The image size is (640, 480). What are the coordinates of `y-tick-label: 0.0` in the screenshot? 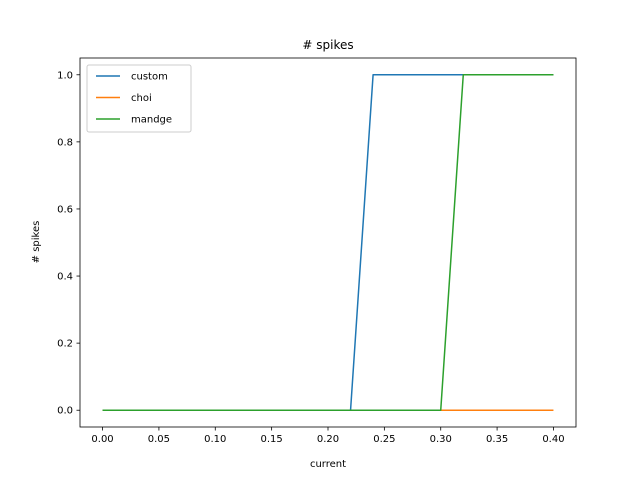 It's located at (65, 411).